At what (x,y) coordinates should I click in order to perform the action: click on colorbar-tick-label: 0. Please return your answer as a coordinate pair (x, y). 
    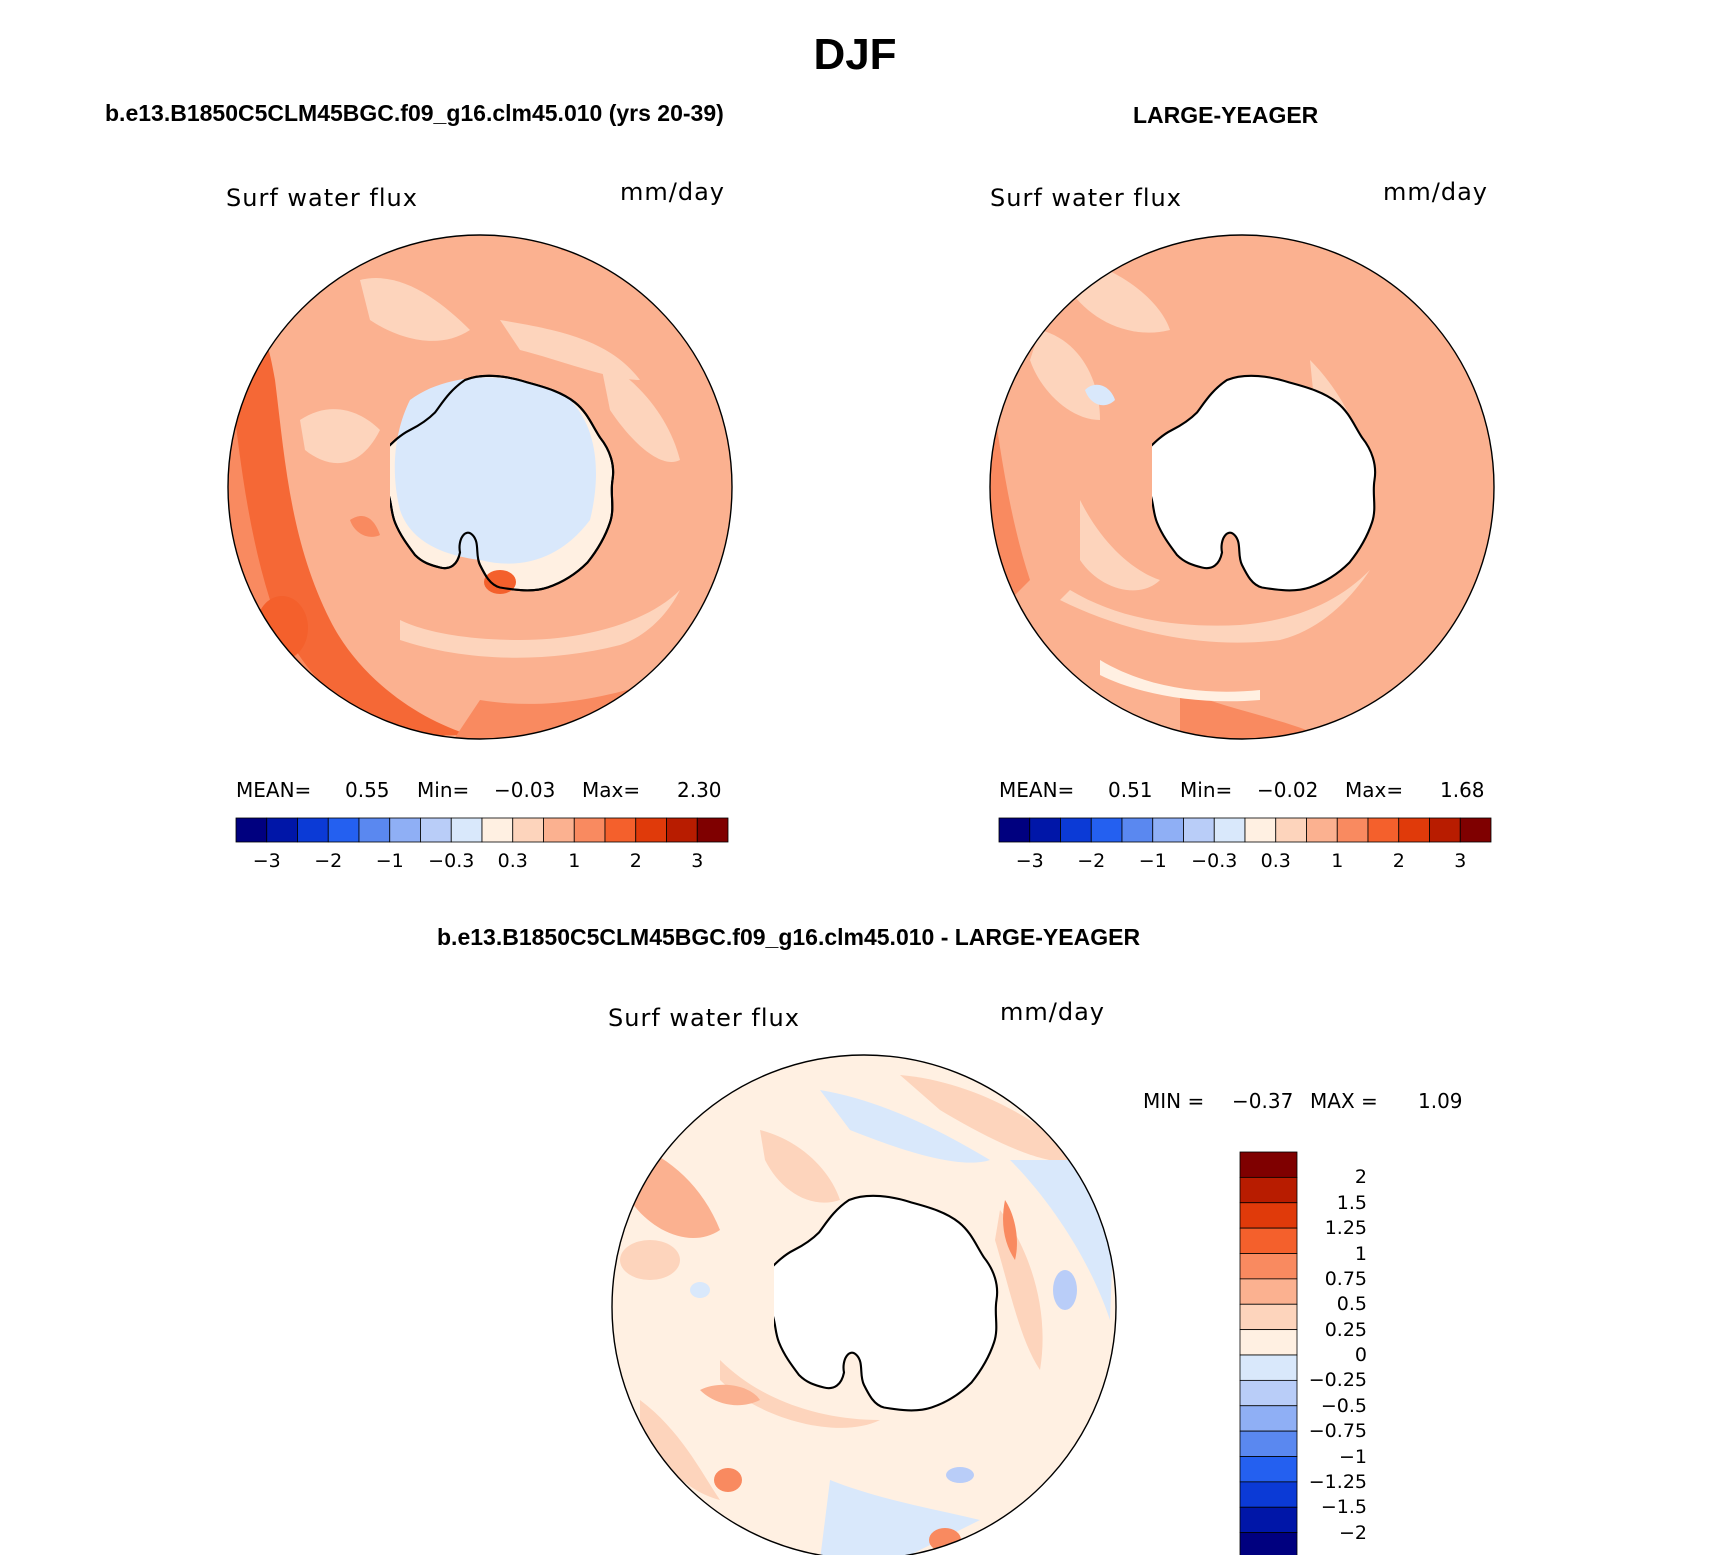
    Looking at the image, I should click on (1360, 1355).